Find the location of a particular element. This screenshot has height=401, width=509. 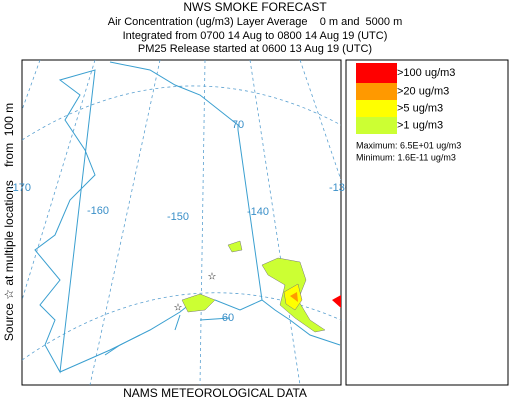

grid-label: -170 is located at coordinates (20, 188).